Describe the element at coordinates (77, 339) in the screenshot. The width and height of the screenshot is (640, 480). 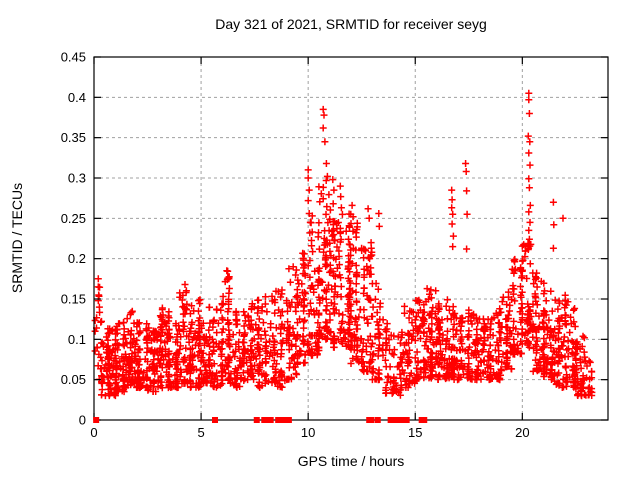
I see `y-tick-label: 0.1` at that location.